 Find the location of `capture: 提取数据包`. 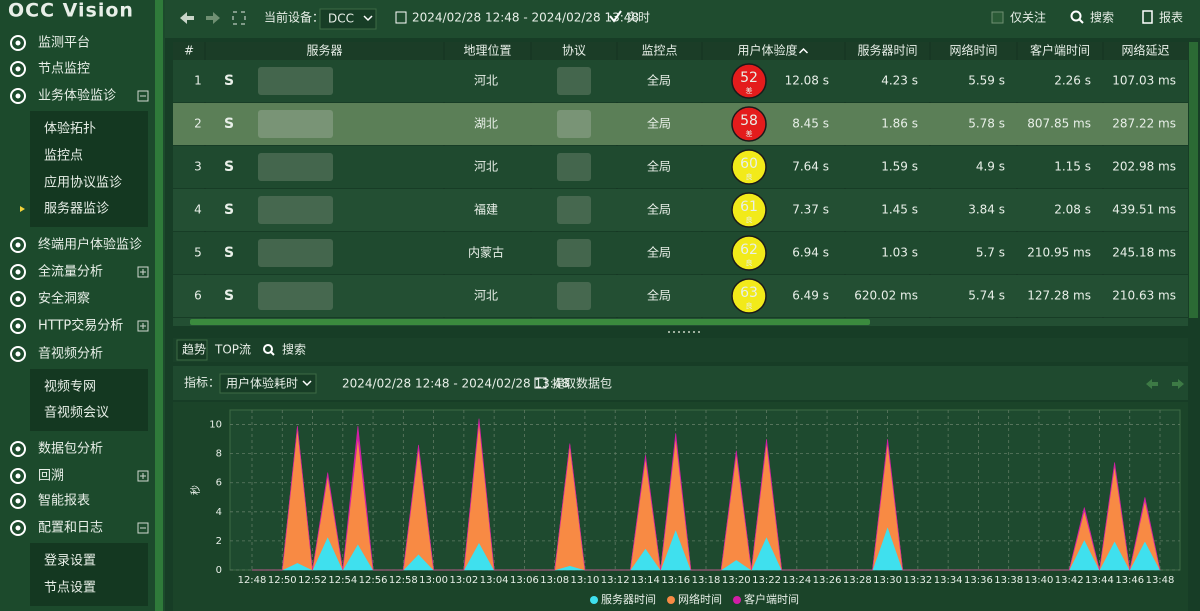

capture: 提取数据包 is located at coordinates (582, 383).